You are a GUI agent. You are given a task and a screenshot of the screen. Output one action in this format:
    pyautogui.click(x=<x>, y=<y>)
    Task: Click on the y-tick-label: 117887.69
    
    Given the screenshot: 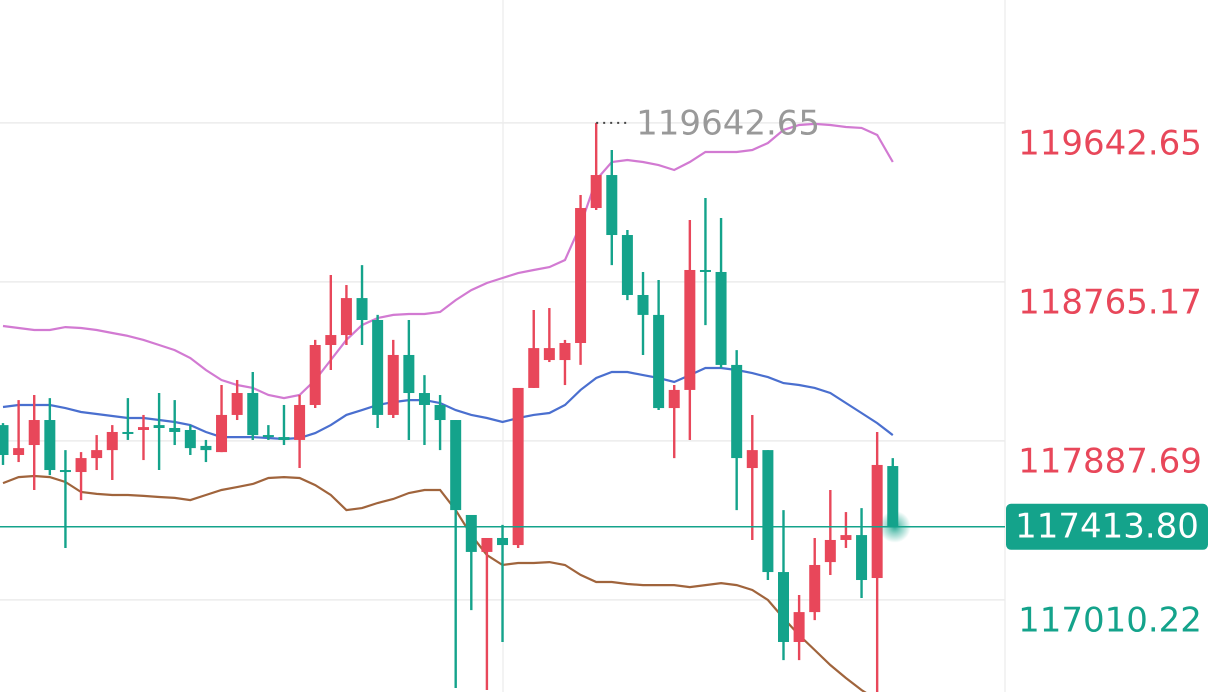 What is the action you would take?
    pyautogui.click(x=1110, y=461)
    